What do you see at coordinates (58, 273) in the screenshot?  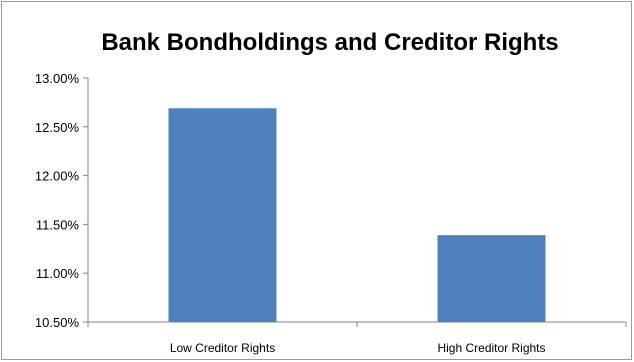 I see `y-tick-label: 11.00%` at bounding box center [58, 273].